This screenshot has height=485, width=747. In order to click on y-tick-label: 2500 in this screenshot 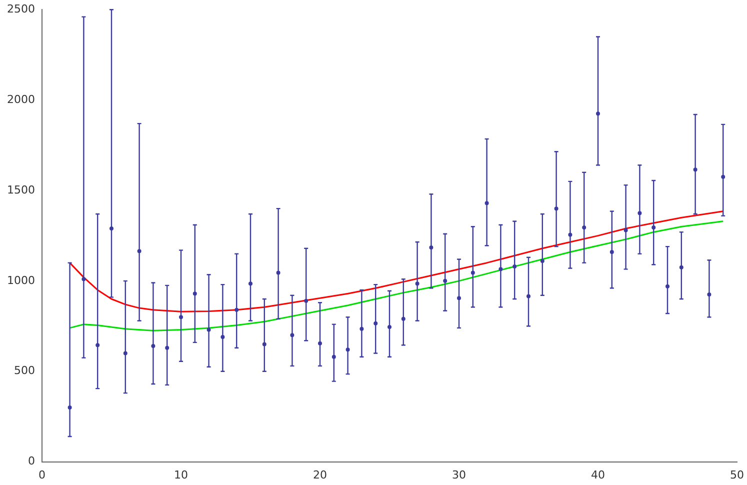, I will do `click(20, 9)`.